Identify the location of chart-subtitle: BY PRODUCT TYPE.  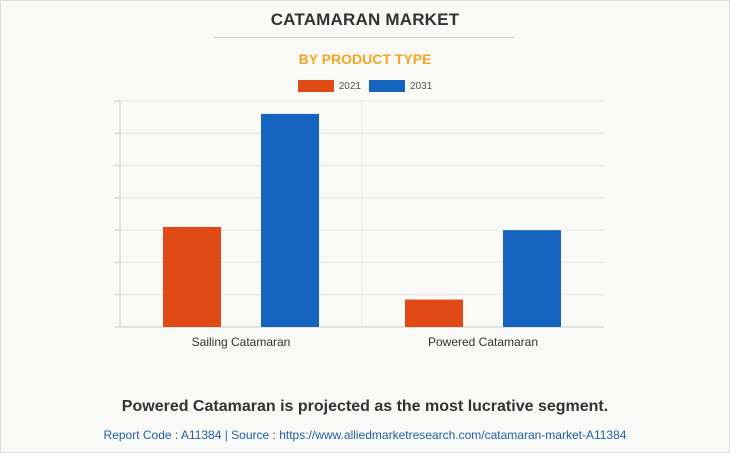
(365, 59).